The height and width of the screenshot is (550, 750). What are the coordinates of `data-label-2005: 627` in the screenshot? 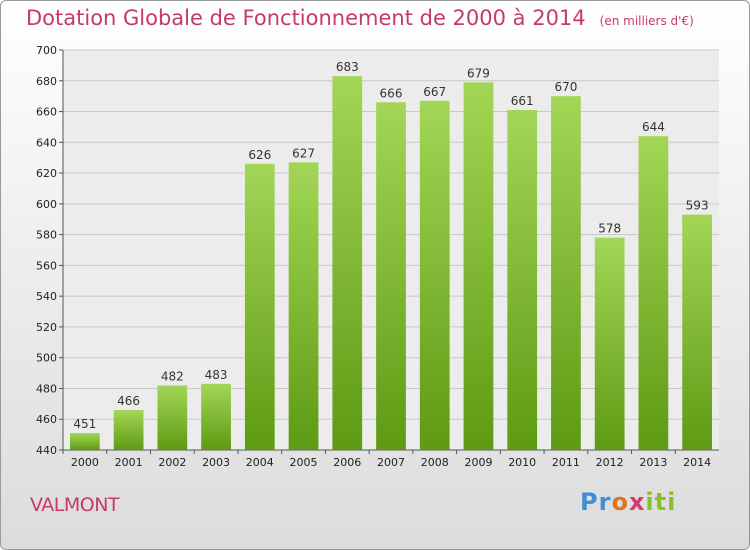 It's located at (303, 153).